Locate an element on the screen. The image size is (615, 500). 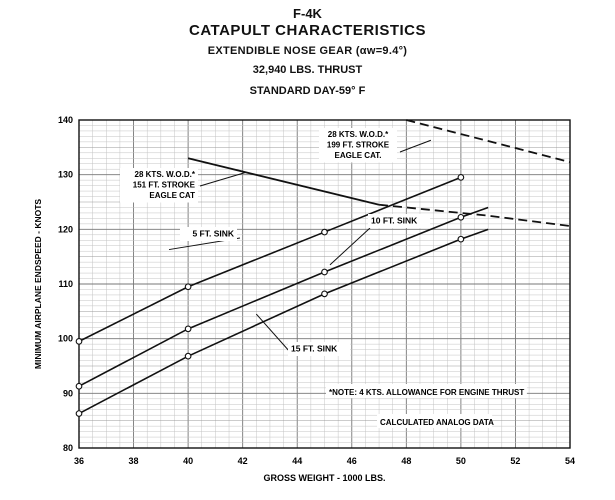
source-note: CALCULATED ANALOG DATA is located at coordinates (437, 422).